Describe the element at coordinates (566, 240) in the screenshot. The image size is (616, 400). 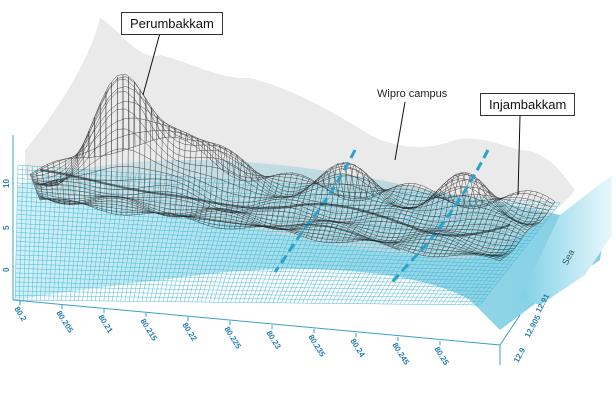
I see `sea-area` at that location.